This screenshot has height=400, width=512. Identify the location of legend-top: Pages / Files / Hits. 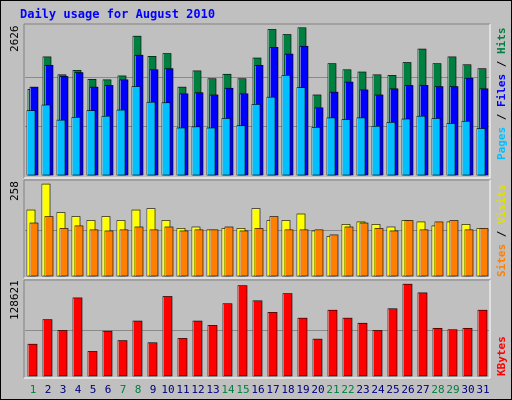
(501, 94).